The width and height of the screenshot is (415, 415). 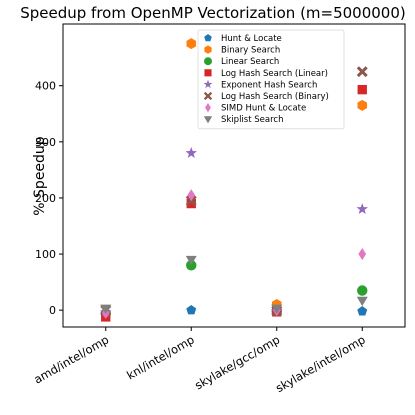 I want to click on y-axis: 0 100 200 300 400, so click(x=49, y=198).